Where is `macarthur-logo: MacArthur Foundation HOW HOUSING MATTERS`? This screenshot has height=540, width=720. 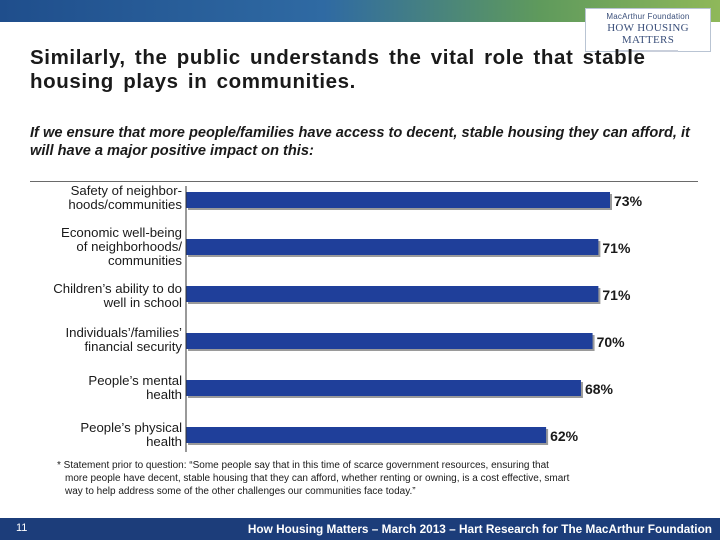
macarthur-logo: MacArthur Foundation HOW HOUSING MATTERS is located at coordinates (648, 30).